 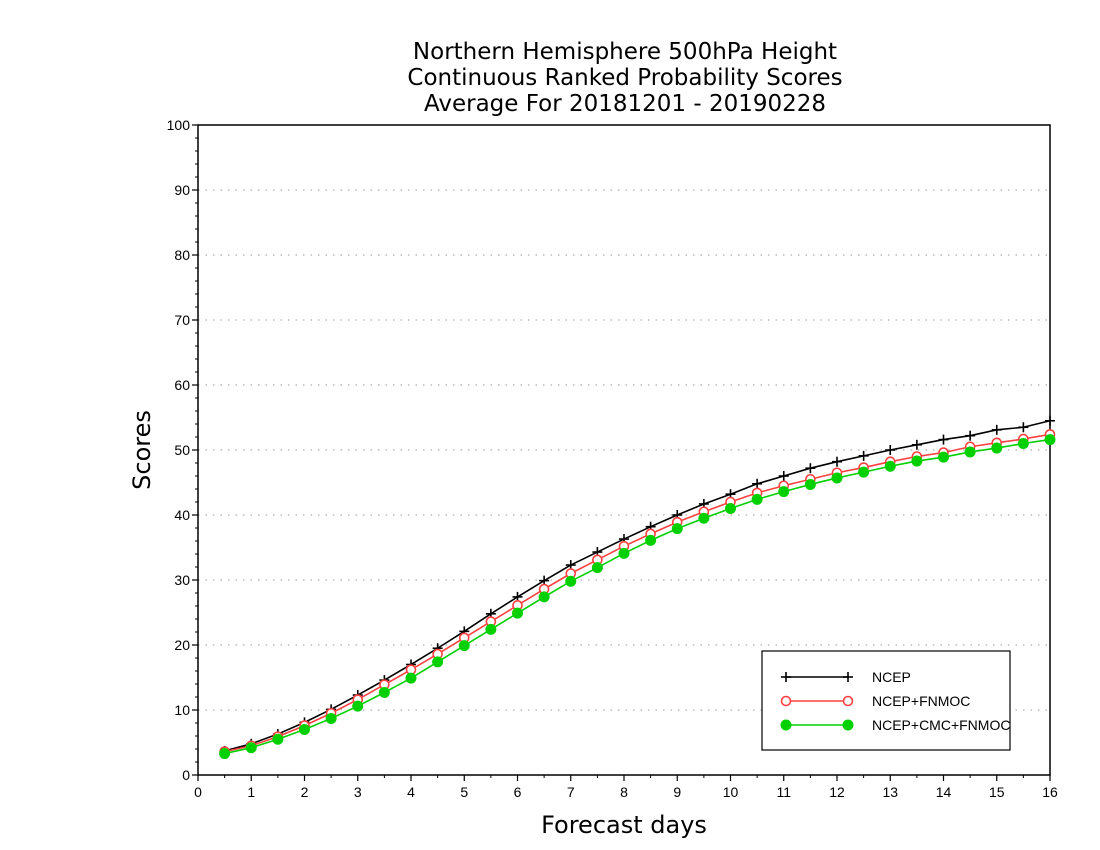 I want to click on x-tick-label-6: 6, so click(x=518, y=792).